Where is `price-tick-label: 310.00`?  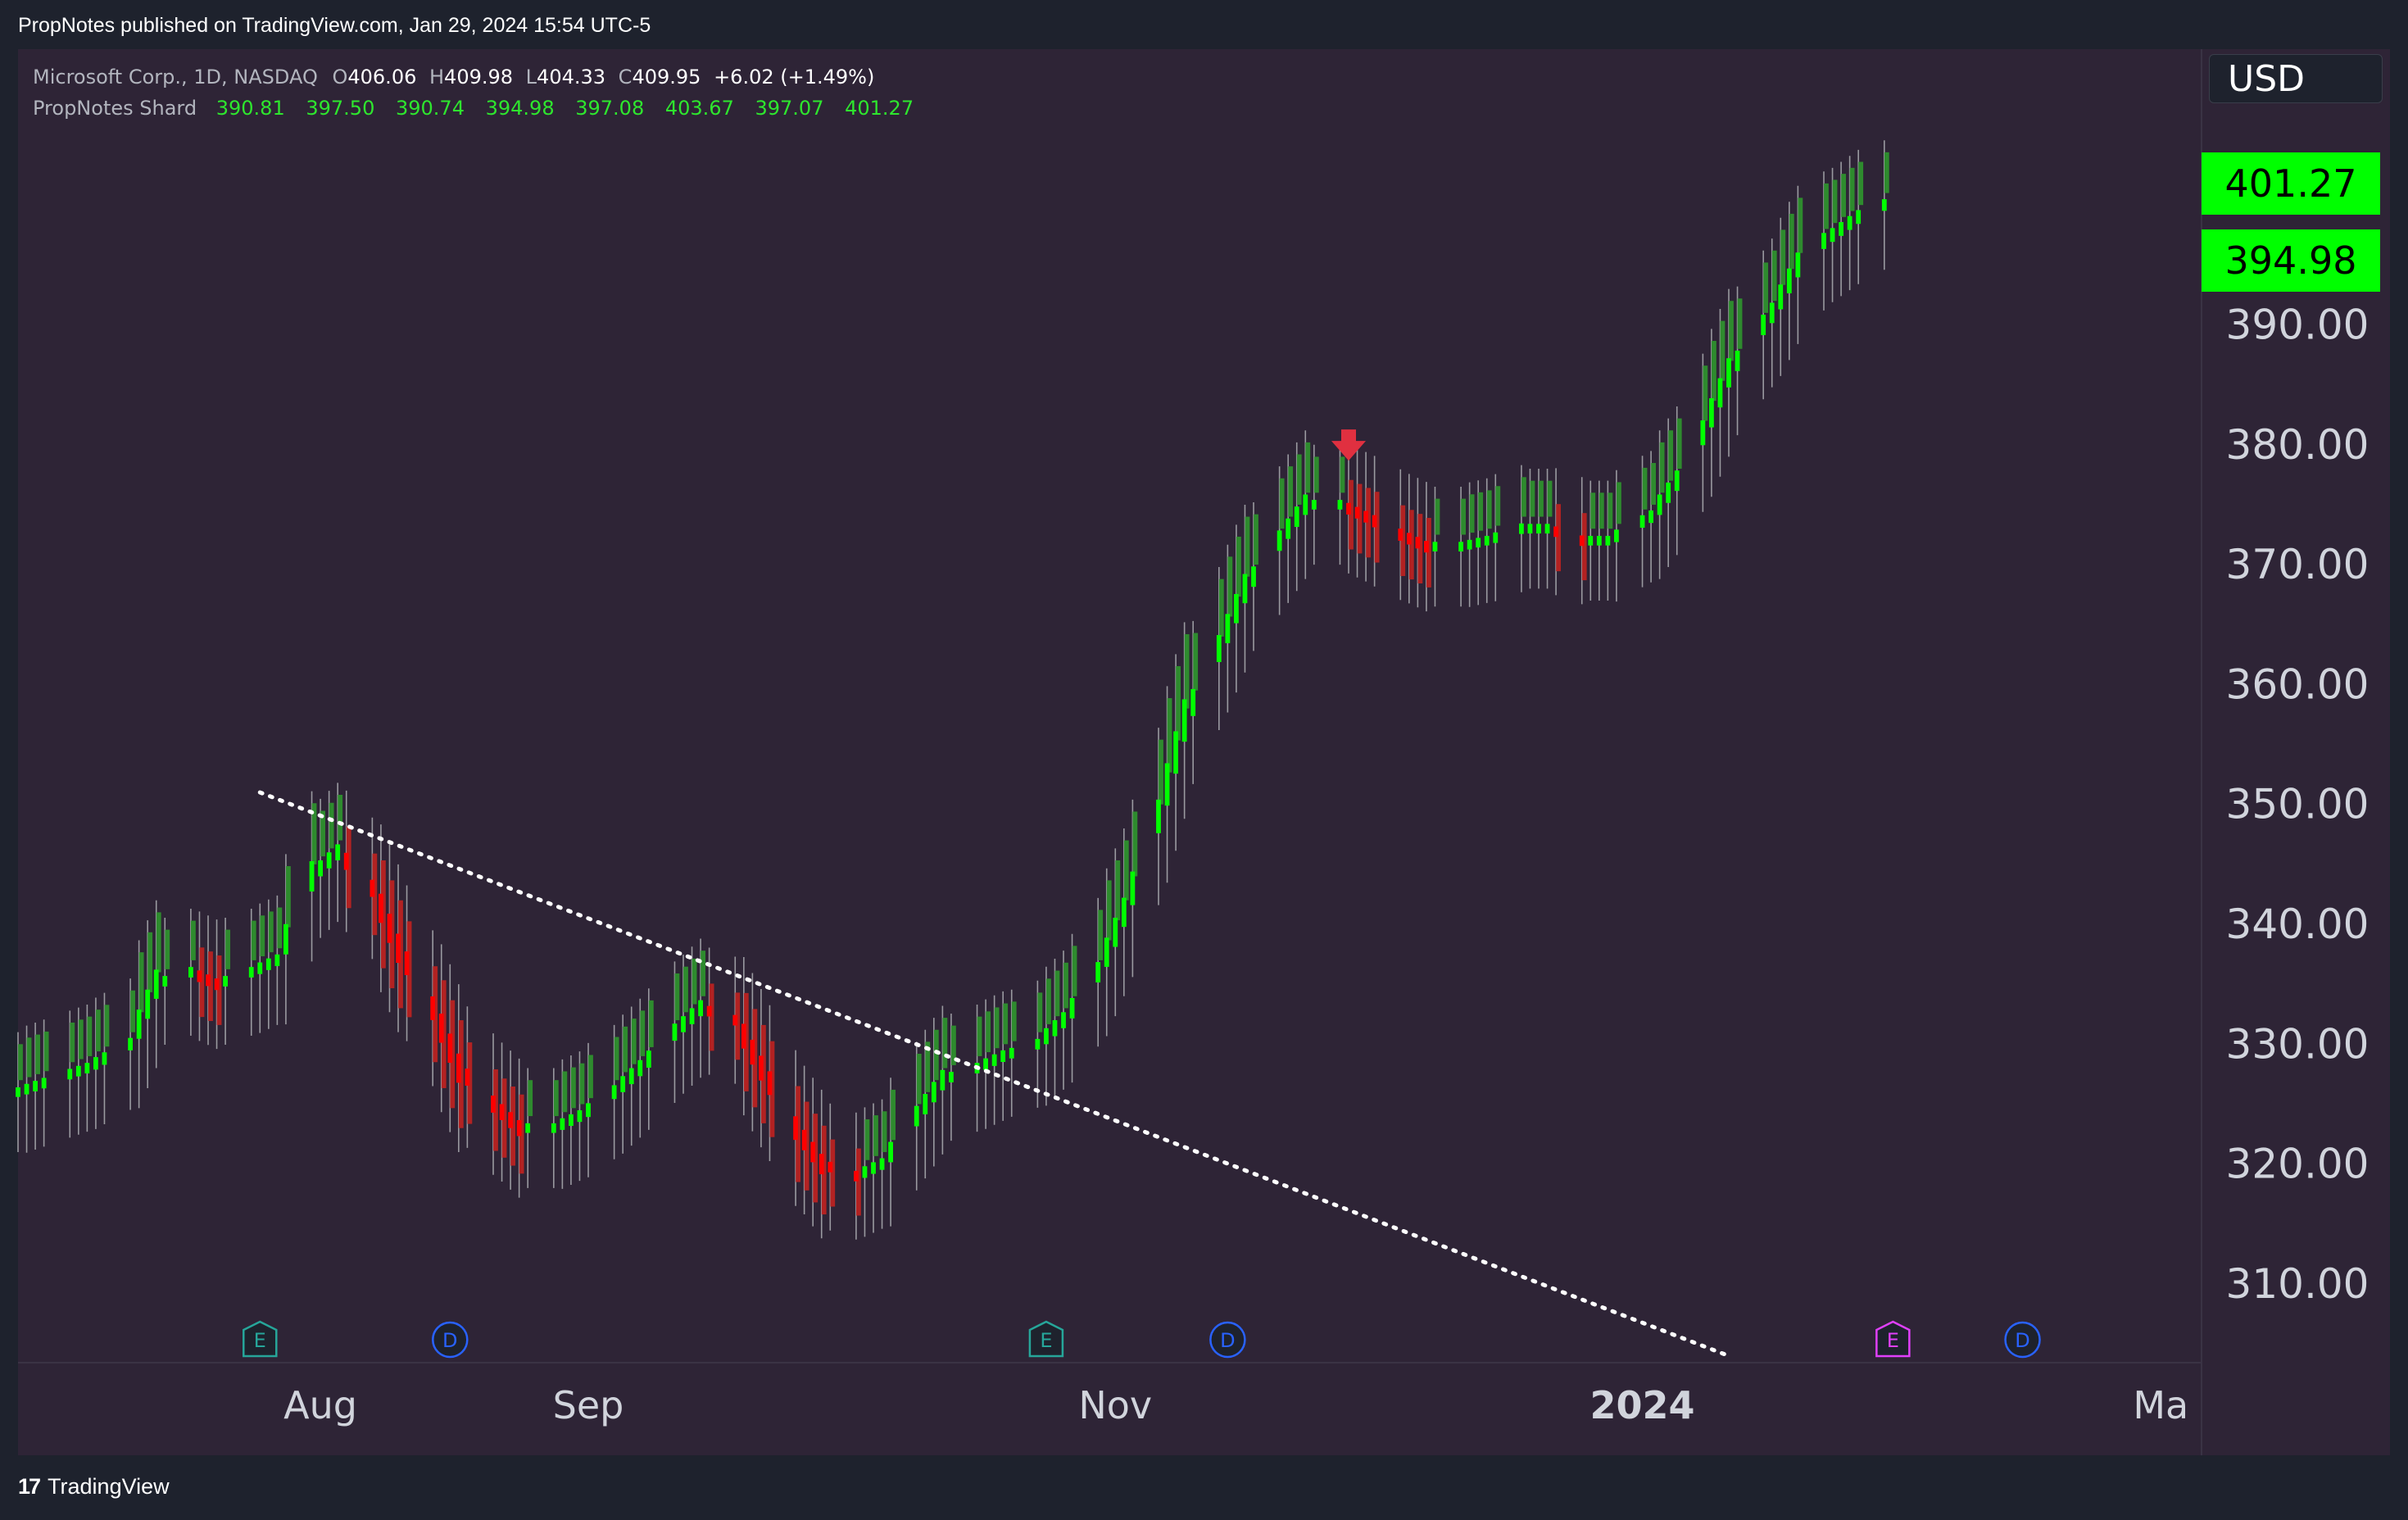
price-tick-label: 310.00 is located at coordinates (2297, 1284).